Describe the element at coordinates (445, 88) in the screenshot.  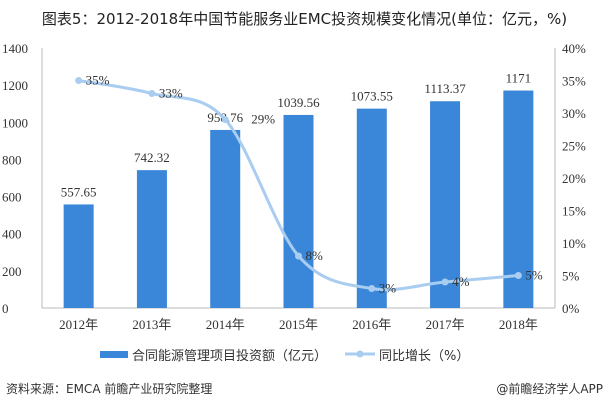
I see `bar-data-label: 1113.37` at that location.